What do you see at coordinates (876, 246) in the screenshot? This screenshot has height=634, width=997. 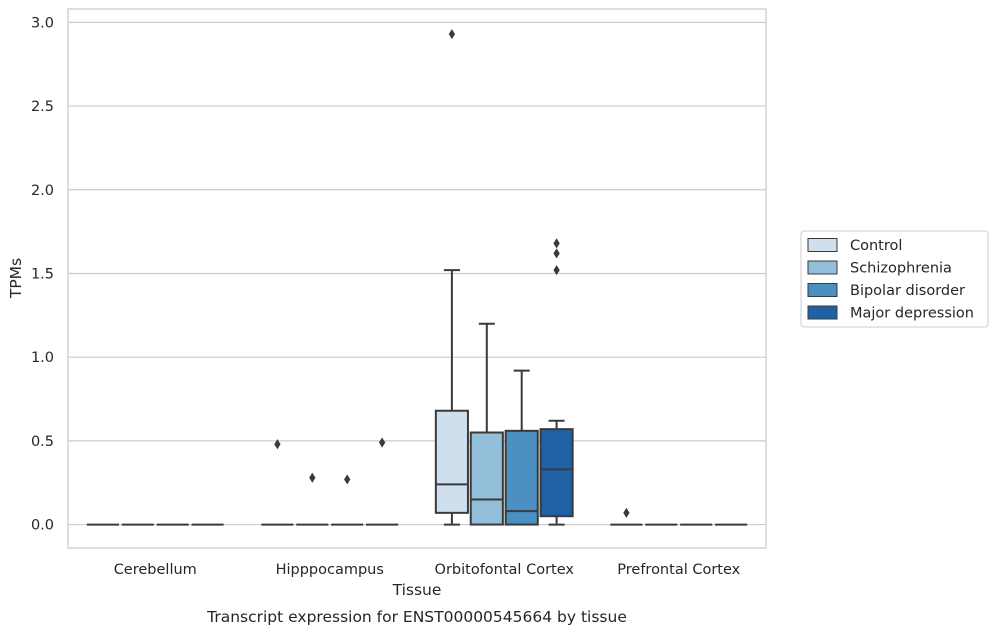 I see `legend-label: Control` at bounding box center [876, 246].